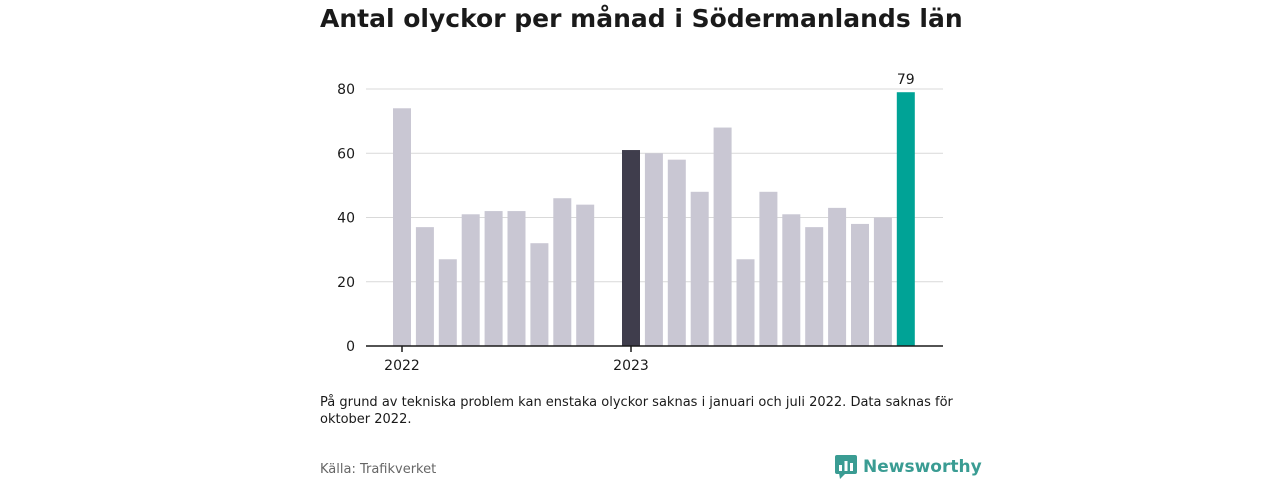 This screenshot has height=480, width=1280. Describe the element at coordinates (922, 467) in the screenshot. I see `brand-name: Newsworthy` at that location.